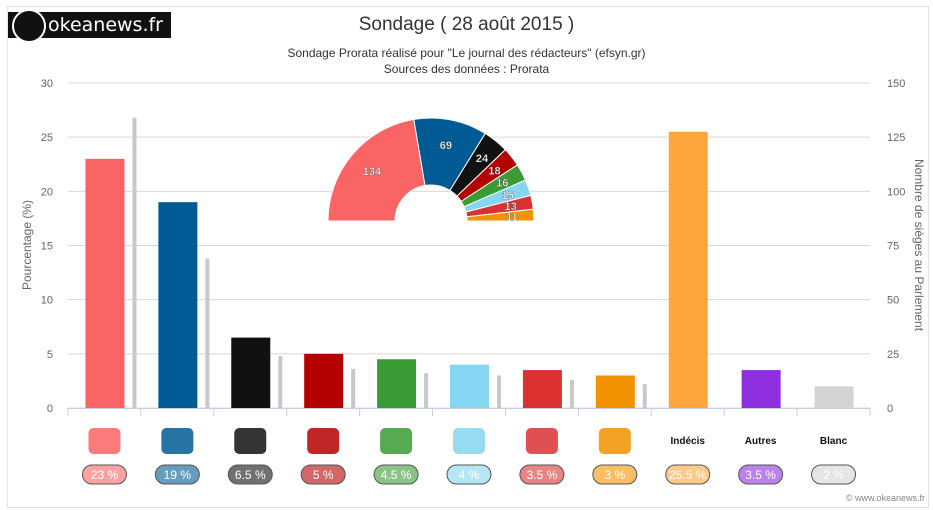 This screenshot has height=510, width=933. I want to click on bar-Chrysi Avgi, so click(251, 372).